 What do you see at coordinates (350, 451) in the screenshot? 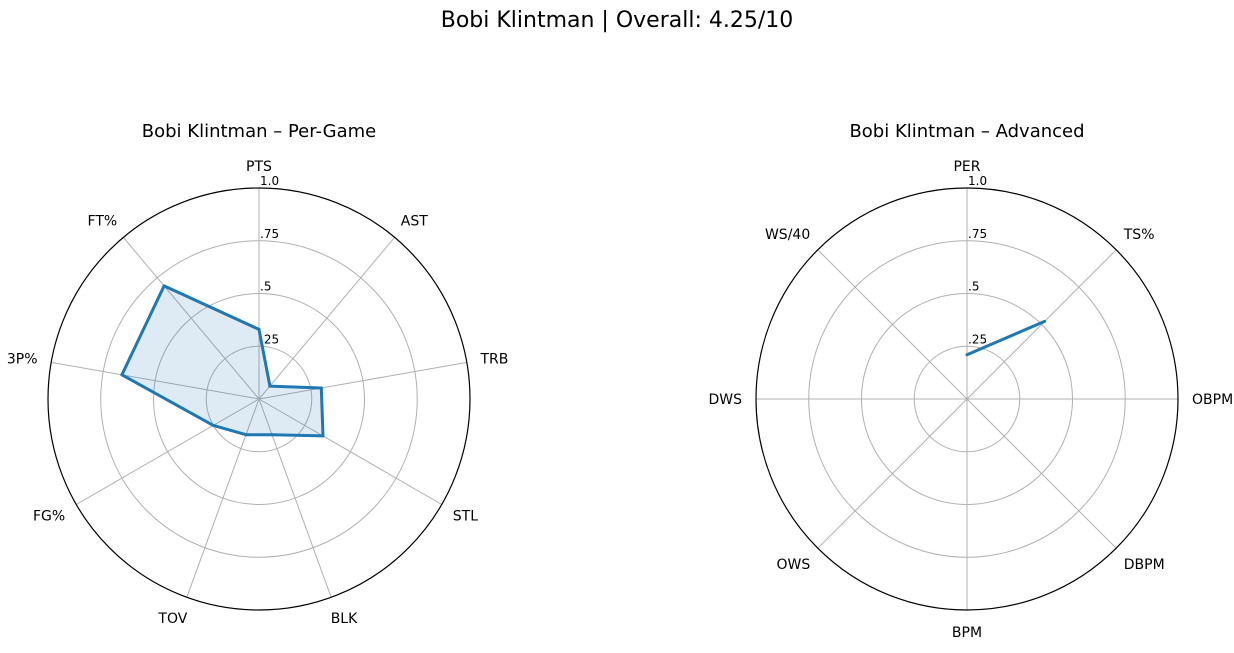
I see `spoke-stl` at bounding box center [350, 451].